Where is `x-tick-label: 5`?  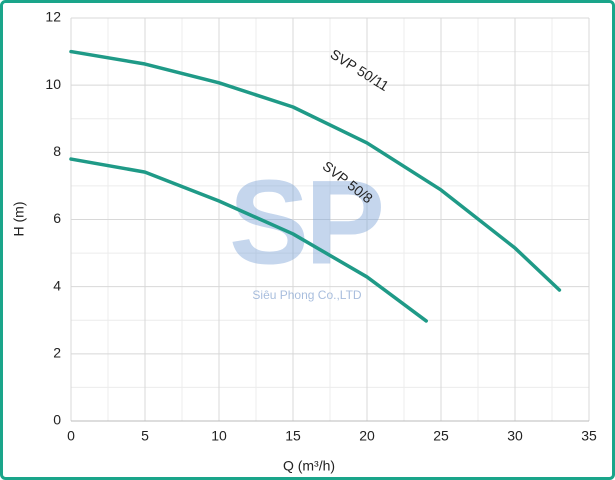 x-tick-label: 5 is located at coordinates (145, 436).